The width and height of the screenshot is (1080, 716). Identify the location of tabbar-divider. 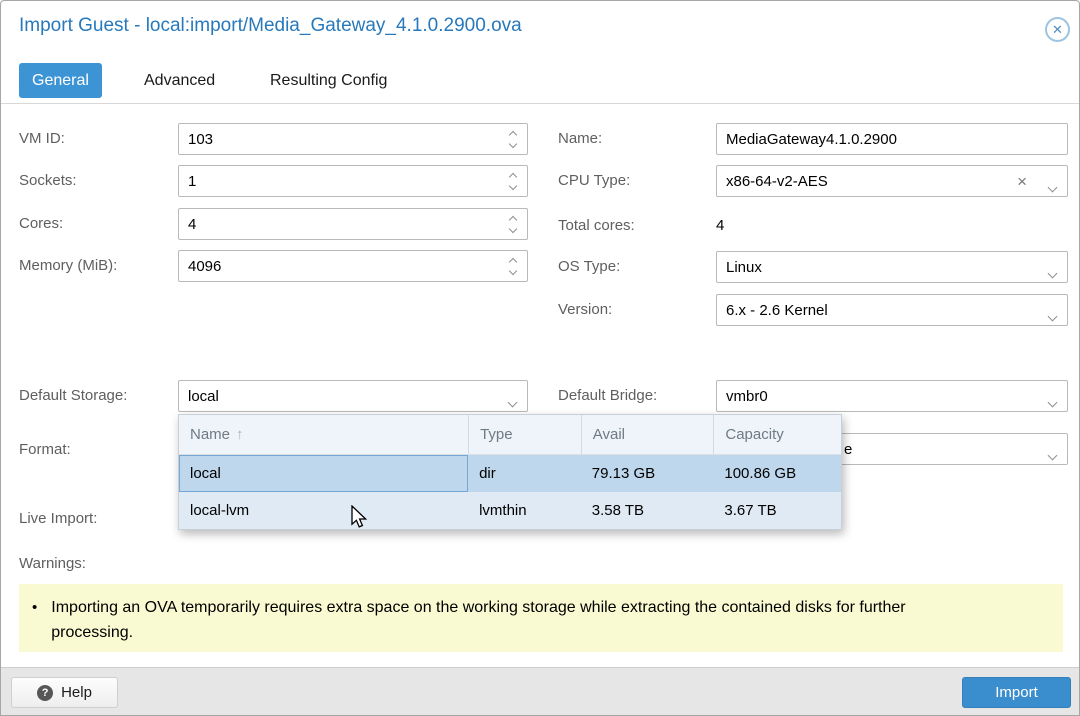
(540, 103).